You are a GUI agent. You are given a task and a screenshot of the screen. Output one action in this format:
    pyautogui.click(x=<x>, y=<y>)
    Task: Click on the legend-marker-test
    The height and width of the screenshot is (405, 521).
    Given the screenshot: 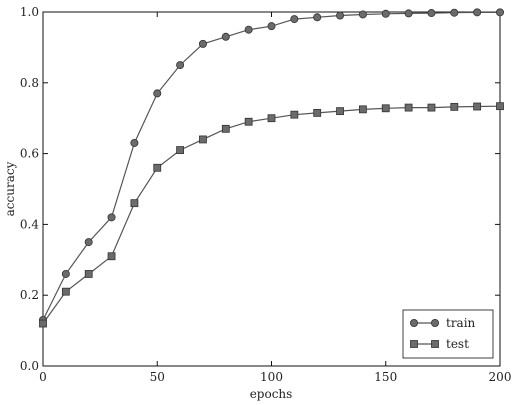 What is the action you would take?
    pyautogui.click(x=414, y=344)
    